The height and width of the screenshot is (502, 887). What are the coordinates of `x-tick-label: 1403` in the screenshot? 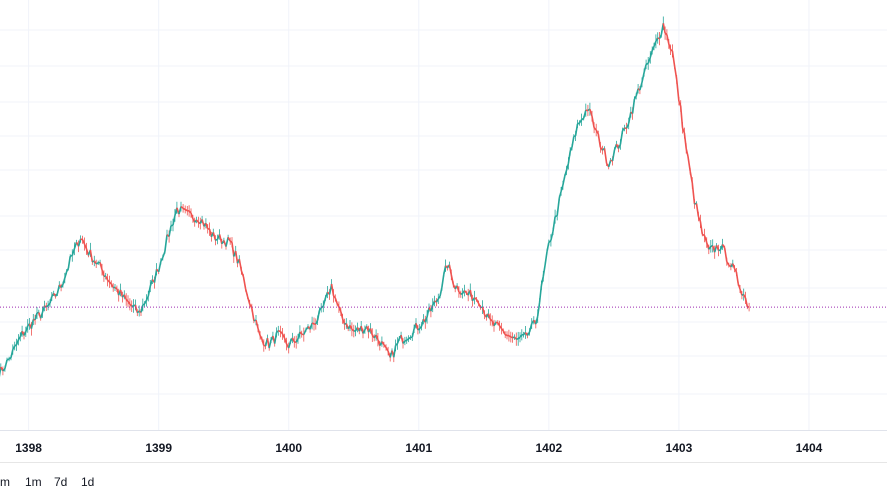 It's located at (679, 448).